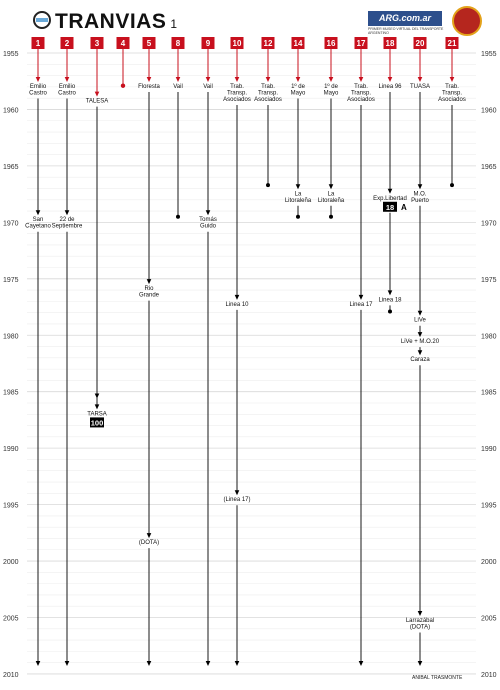 The width and height of the screenshot is (500, 690). What do you see at coordinates (174, 24) in the screenshot?
I see `page-subtitle: 1` at bounding box center [174, 24].